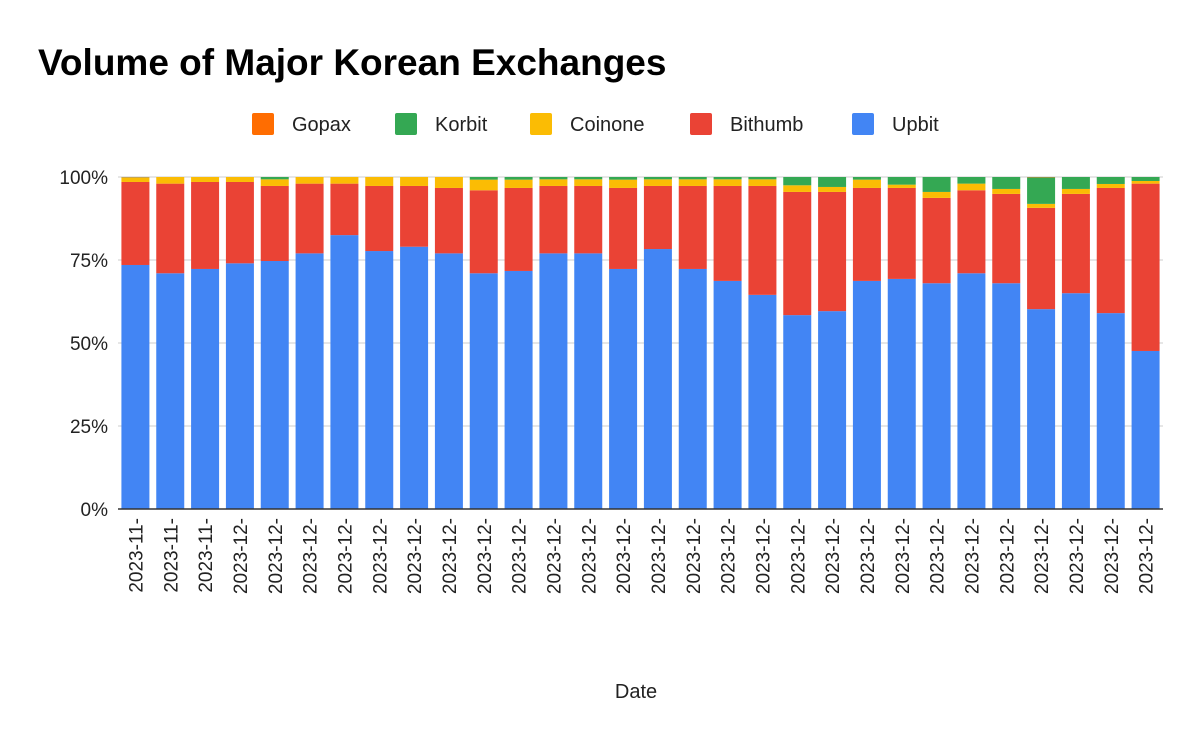 Image resolution: width=1200 pixels, height=742 pixels. Describe the element at coordinates (915, 125) in the screenshot. I see `legend-label: Upbit` at that location.